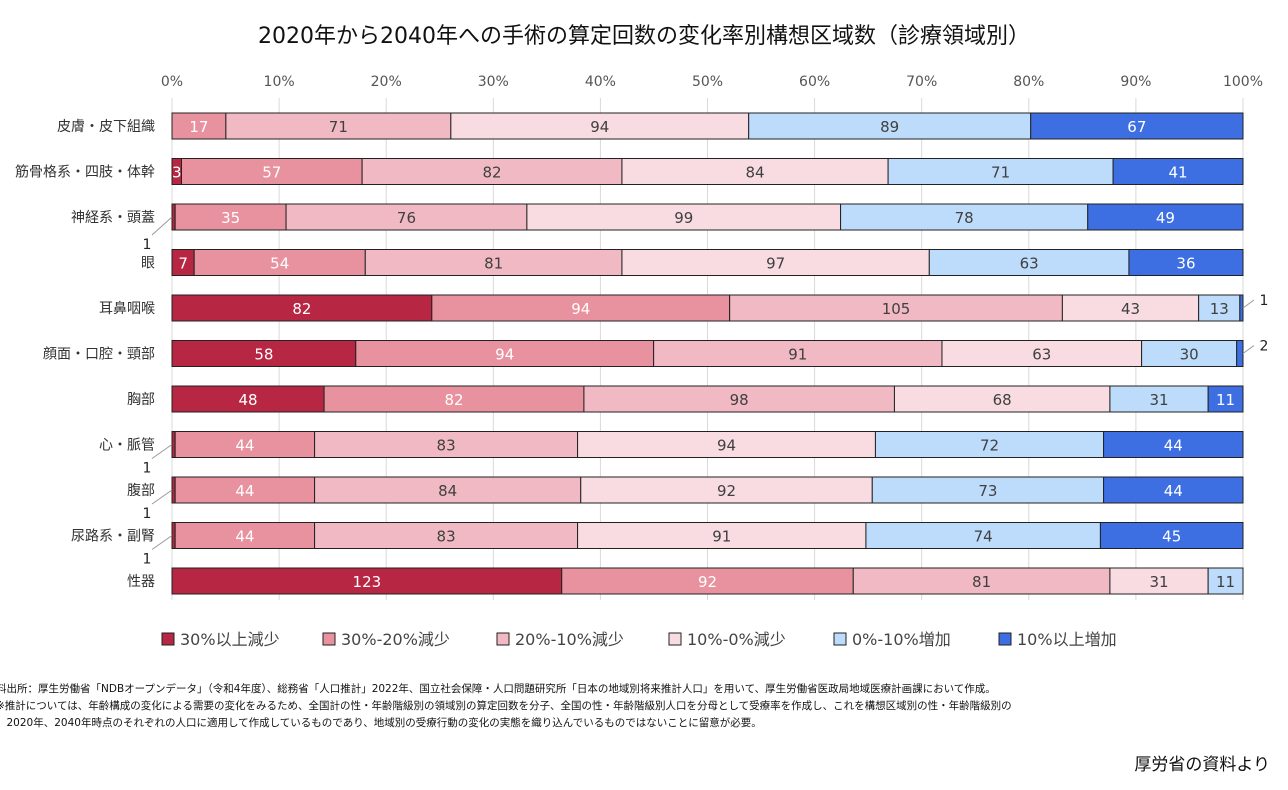 This screenshot has height=790, width=1288. I want to click on x-tick-label: 10%, so click(279, 82).